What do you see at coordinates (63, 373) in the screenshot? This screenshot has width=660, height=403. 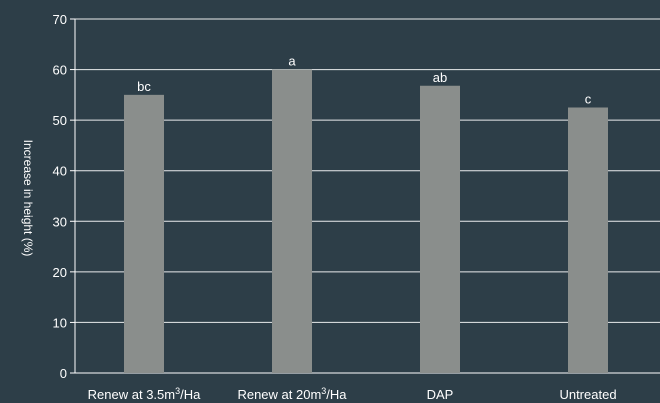 I see `y-tick-label: 0` at bounding box center [63, 373].